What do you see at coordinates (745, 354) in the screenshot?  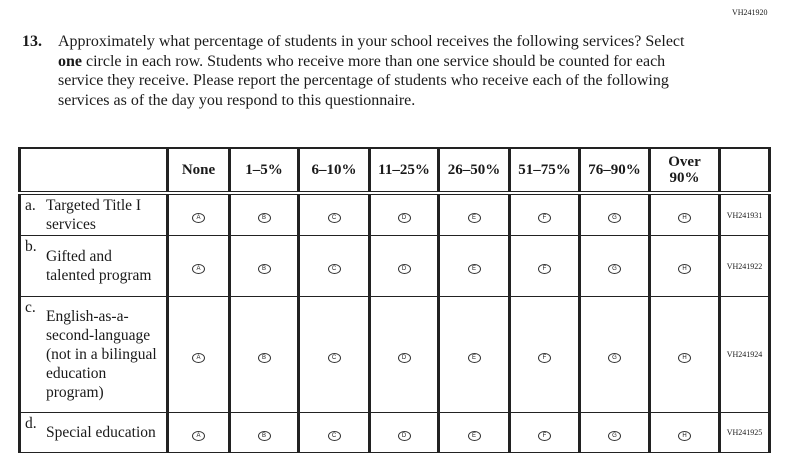 I see `row-code: VH241924` at bounding box center [745, 354].